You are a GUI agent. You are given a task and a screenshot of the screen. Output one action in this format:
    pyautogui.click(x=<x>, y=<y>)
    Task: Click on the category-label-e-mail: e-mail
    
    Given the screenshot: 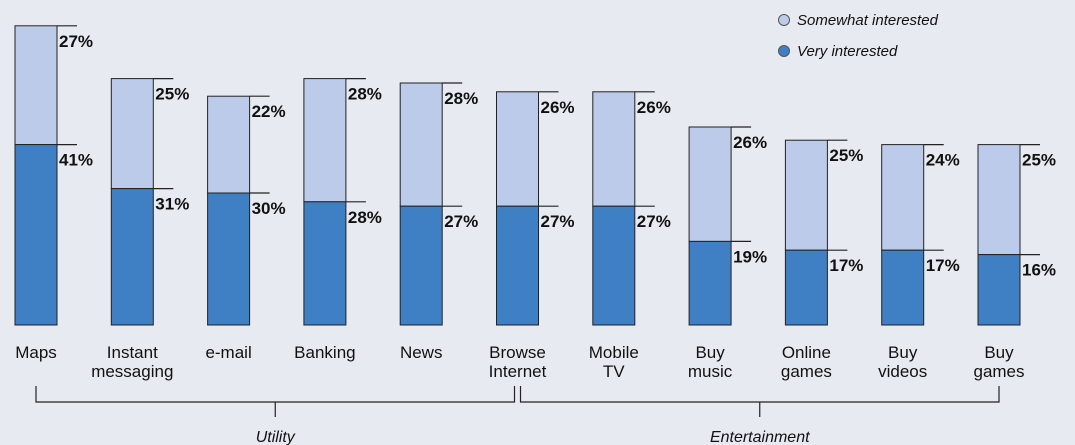 What is the action you would take?
    pyautogui.click(x=228, y=352)
    